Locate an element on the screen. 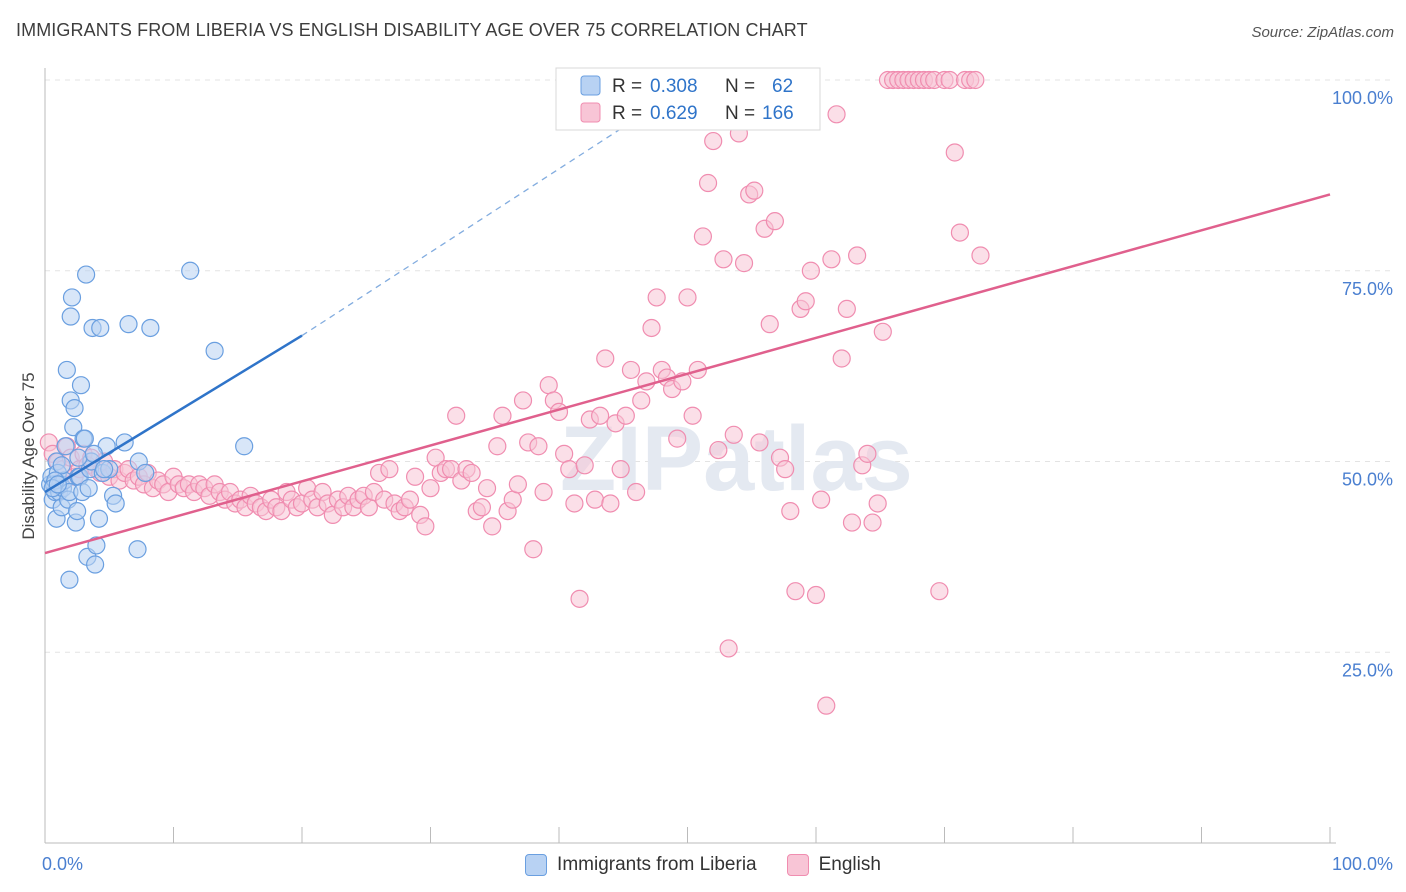 The width and height of the screenshot is (1406, 892). legend-r-value-1: 0.308 is located at coordinates (674, 86).